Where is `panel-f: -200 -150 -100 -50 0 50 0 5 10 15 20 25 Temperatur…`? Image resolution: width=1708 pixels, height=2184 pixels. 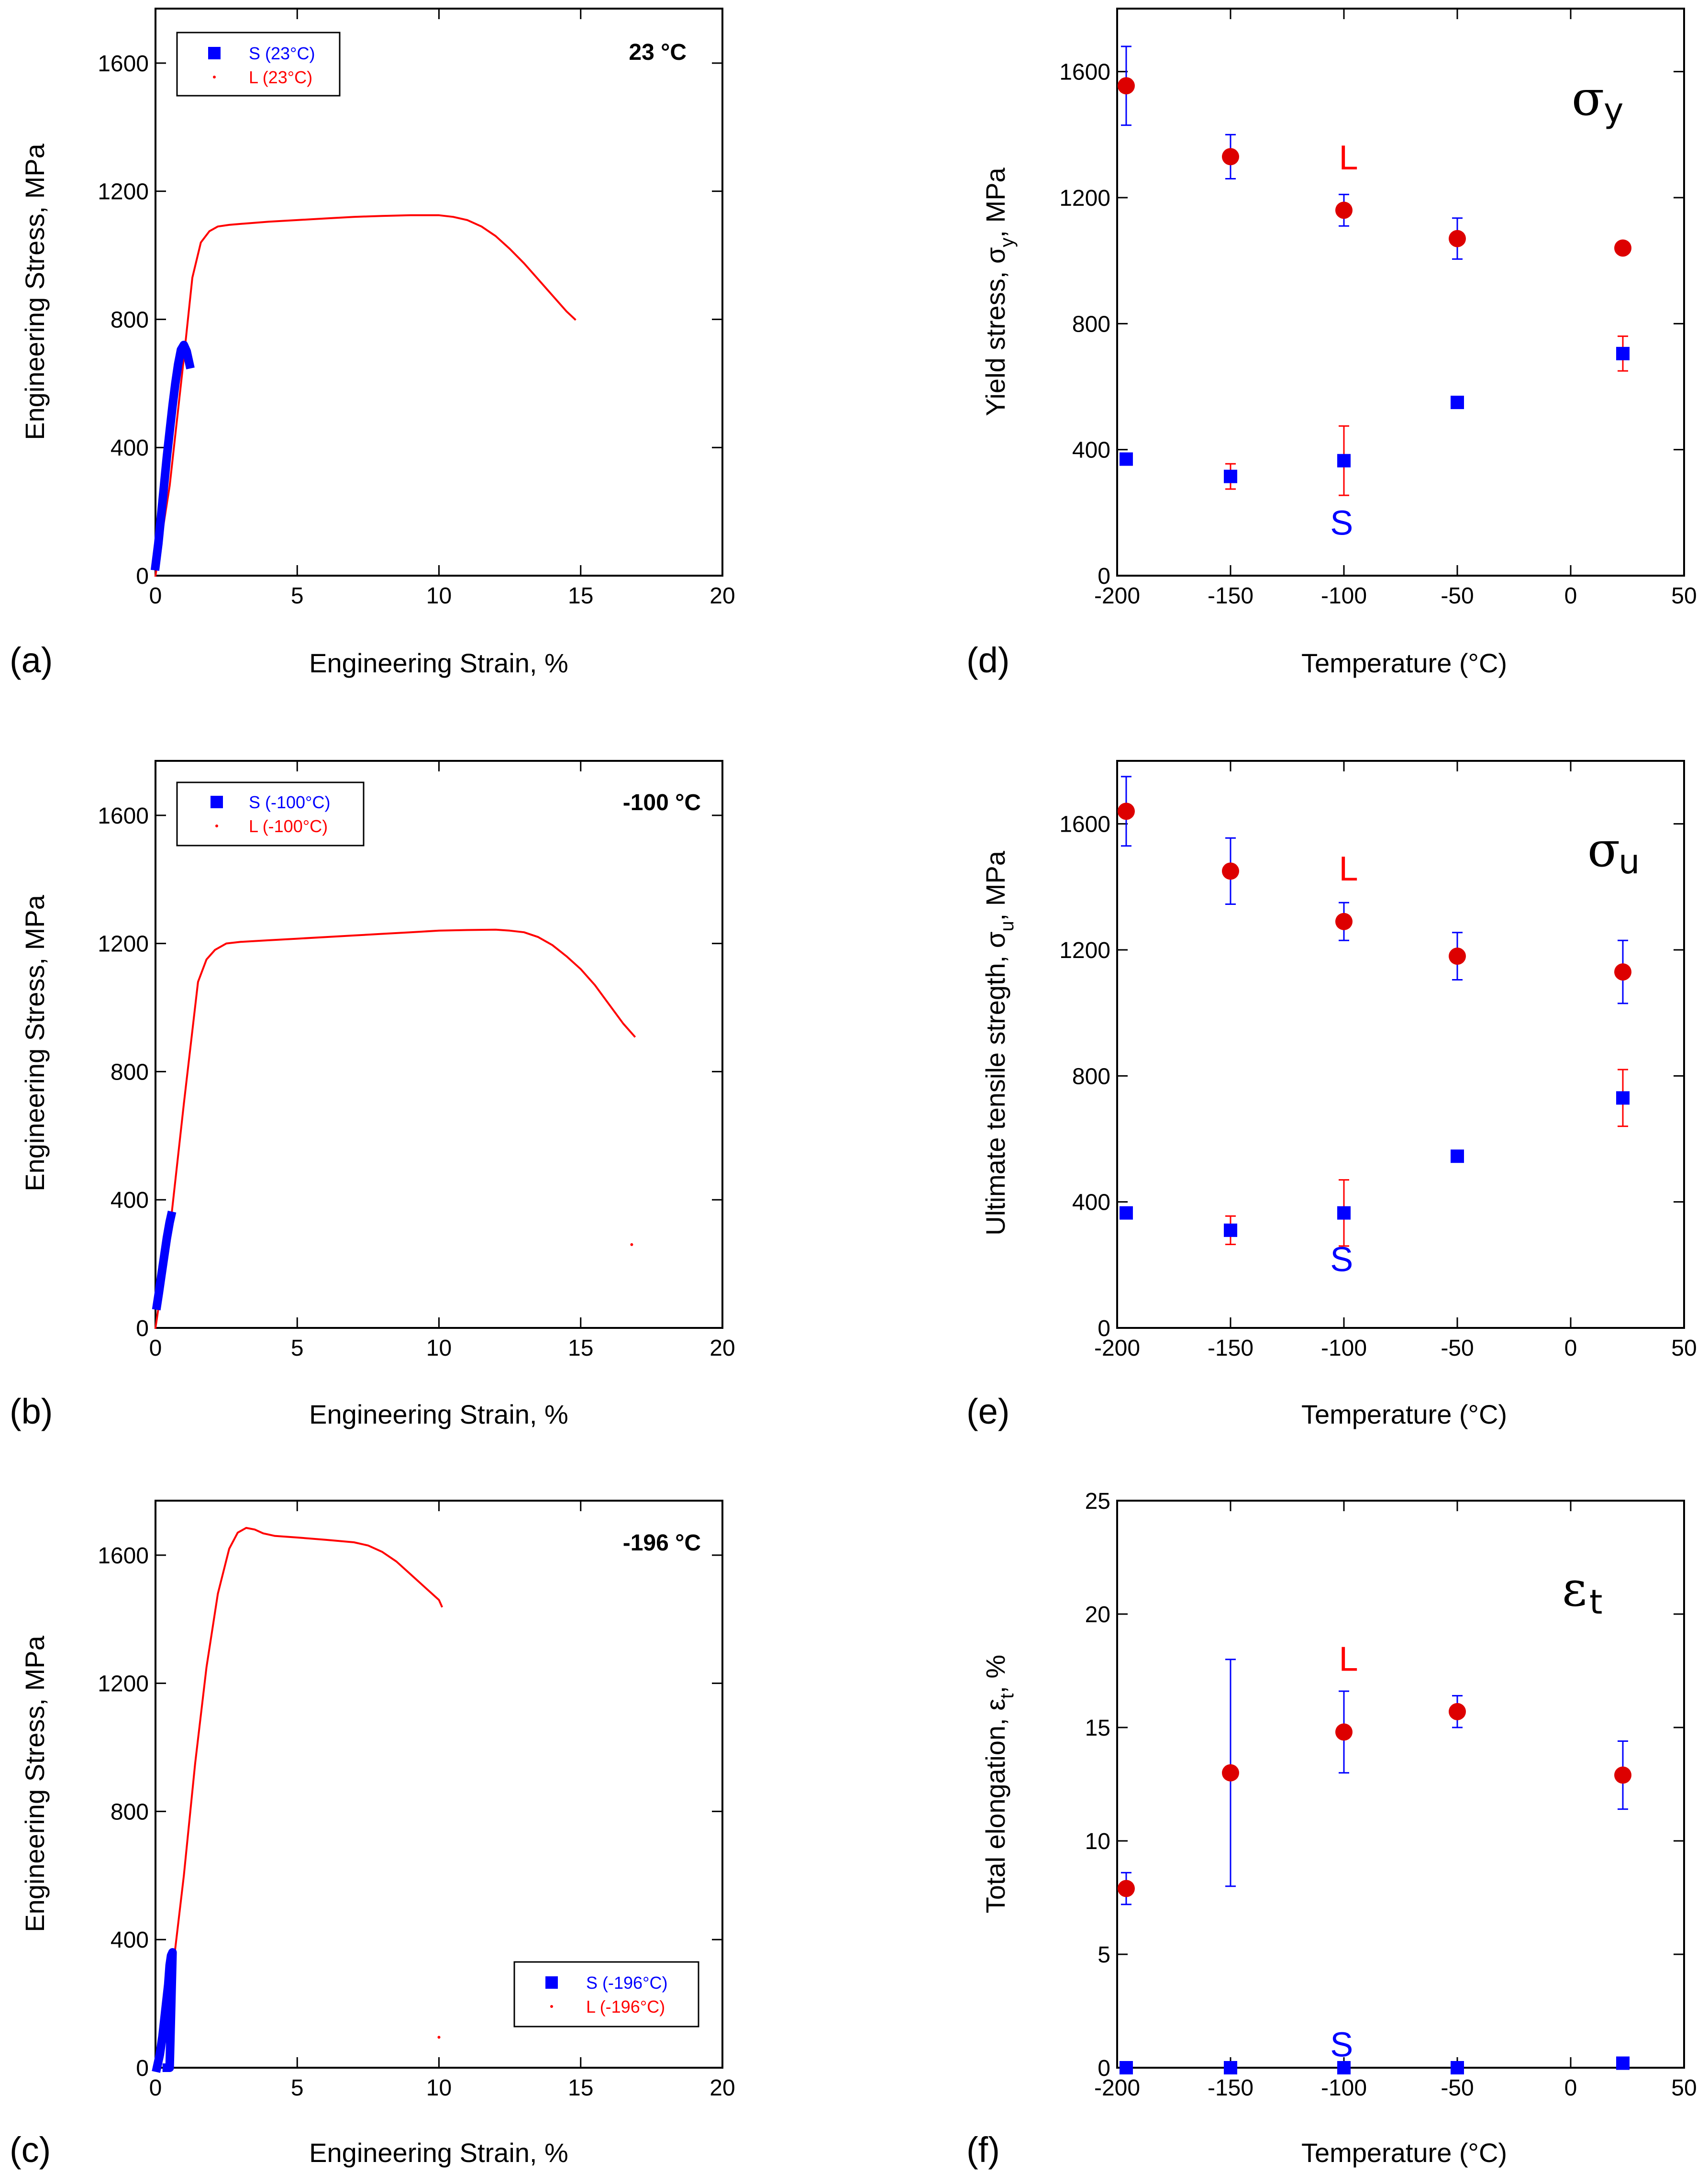
panel-f: -200 -150 -100 -50 0 50 0 5 10 15 20 25 Temperatur… is located at coordinates (1332, 1829).